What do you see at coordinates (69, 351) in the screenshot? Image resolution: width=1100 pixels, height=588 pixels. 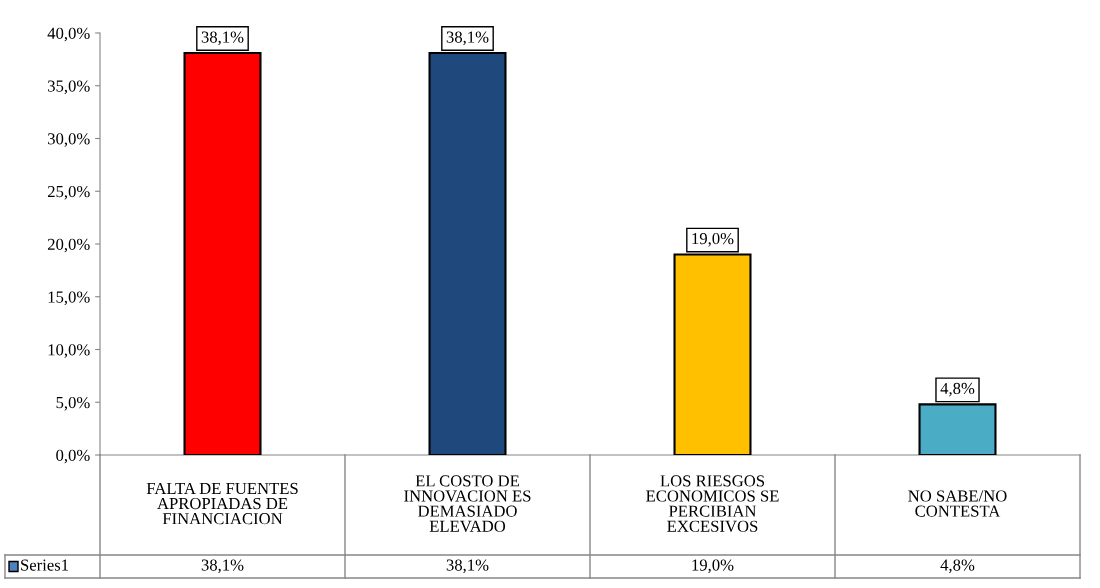 I see `y-tick-label: 10,0%` at bounding box center [69, 351].